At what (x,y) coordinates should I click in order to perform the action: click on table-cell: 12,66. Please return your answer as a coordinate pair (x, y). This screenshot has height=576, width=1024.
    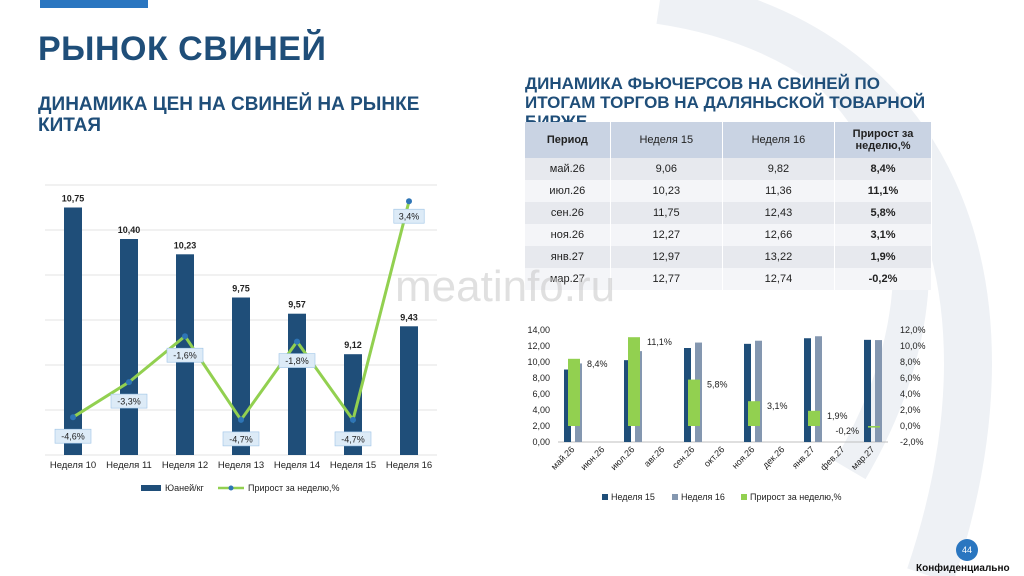
    Looking at the image, I should click on (779, 235).